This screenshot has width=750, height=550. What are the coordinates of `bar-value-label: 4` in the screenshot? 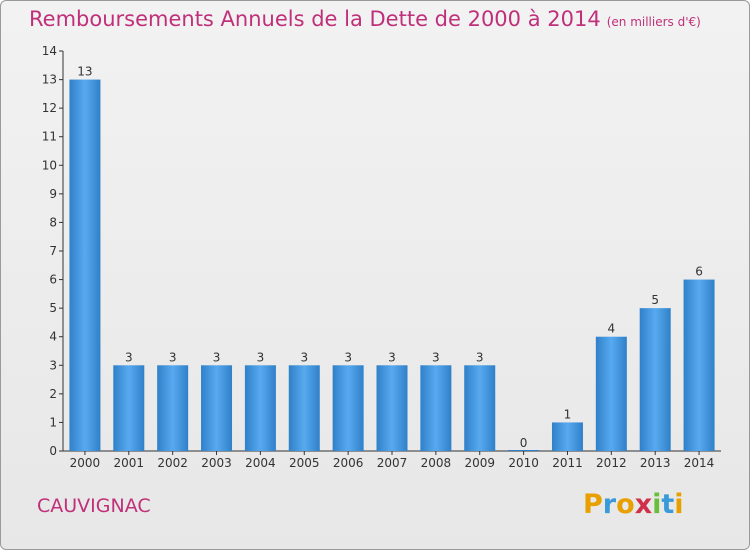 It's located at (612, 329).